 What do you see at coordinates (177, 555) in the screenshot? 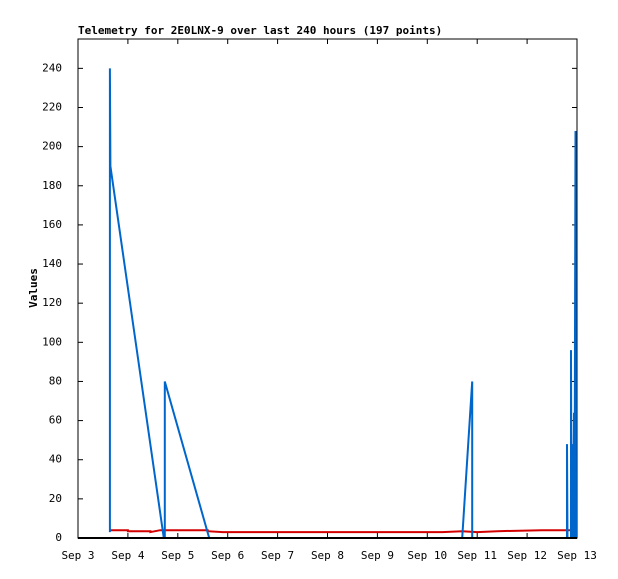
I see `x-tick-label: Sep 5` at bounding box center [177, 555].